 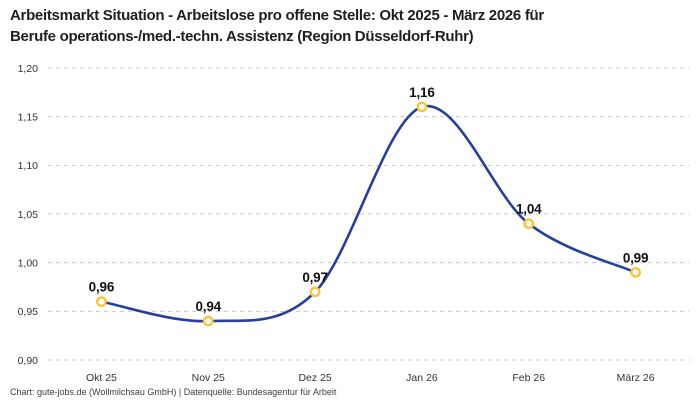 What do you see at coordinates (422, 92) in the screenshot?
I see `data-point-label: 1,16` at bounding box center [422, 92].